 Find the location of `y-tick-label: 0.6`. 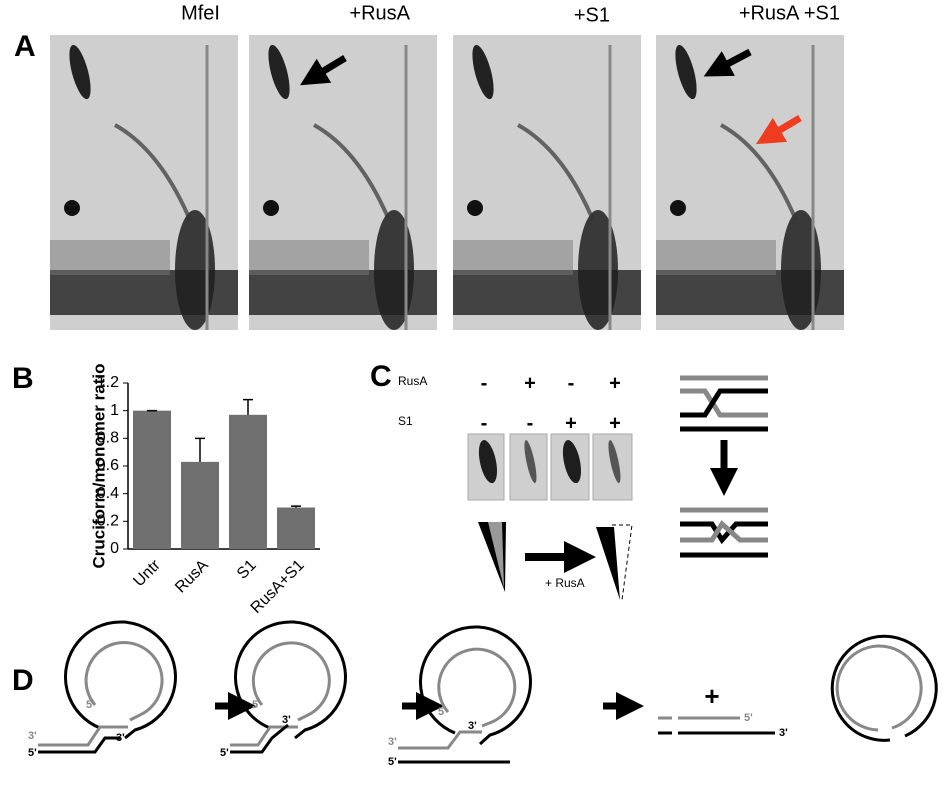

y-tick-label: 0.6 is located at coordinates (108, 465).